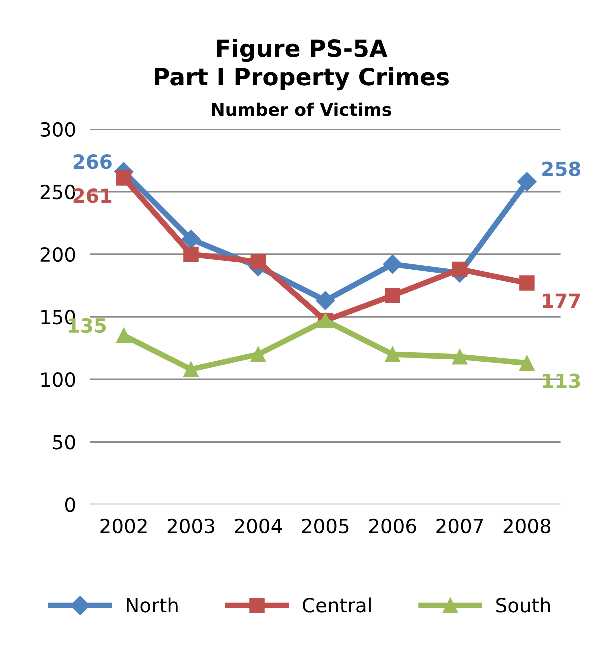 This screenshot has height=647, width=603. I want to click on data-label: 113, so click(561, 381).